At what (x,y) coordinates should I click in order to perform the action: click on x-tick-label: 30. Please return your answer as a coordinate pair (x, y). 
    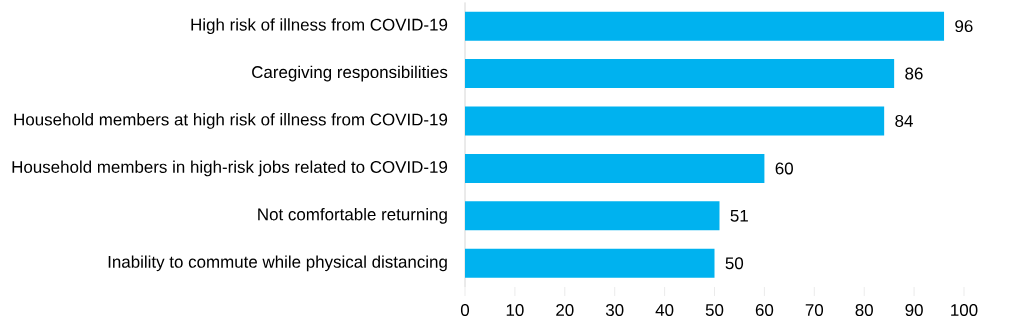
    Looking at the image, I should click on (614, 310).